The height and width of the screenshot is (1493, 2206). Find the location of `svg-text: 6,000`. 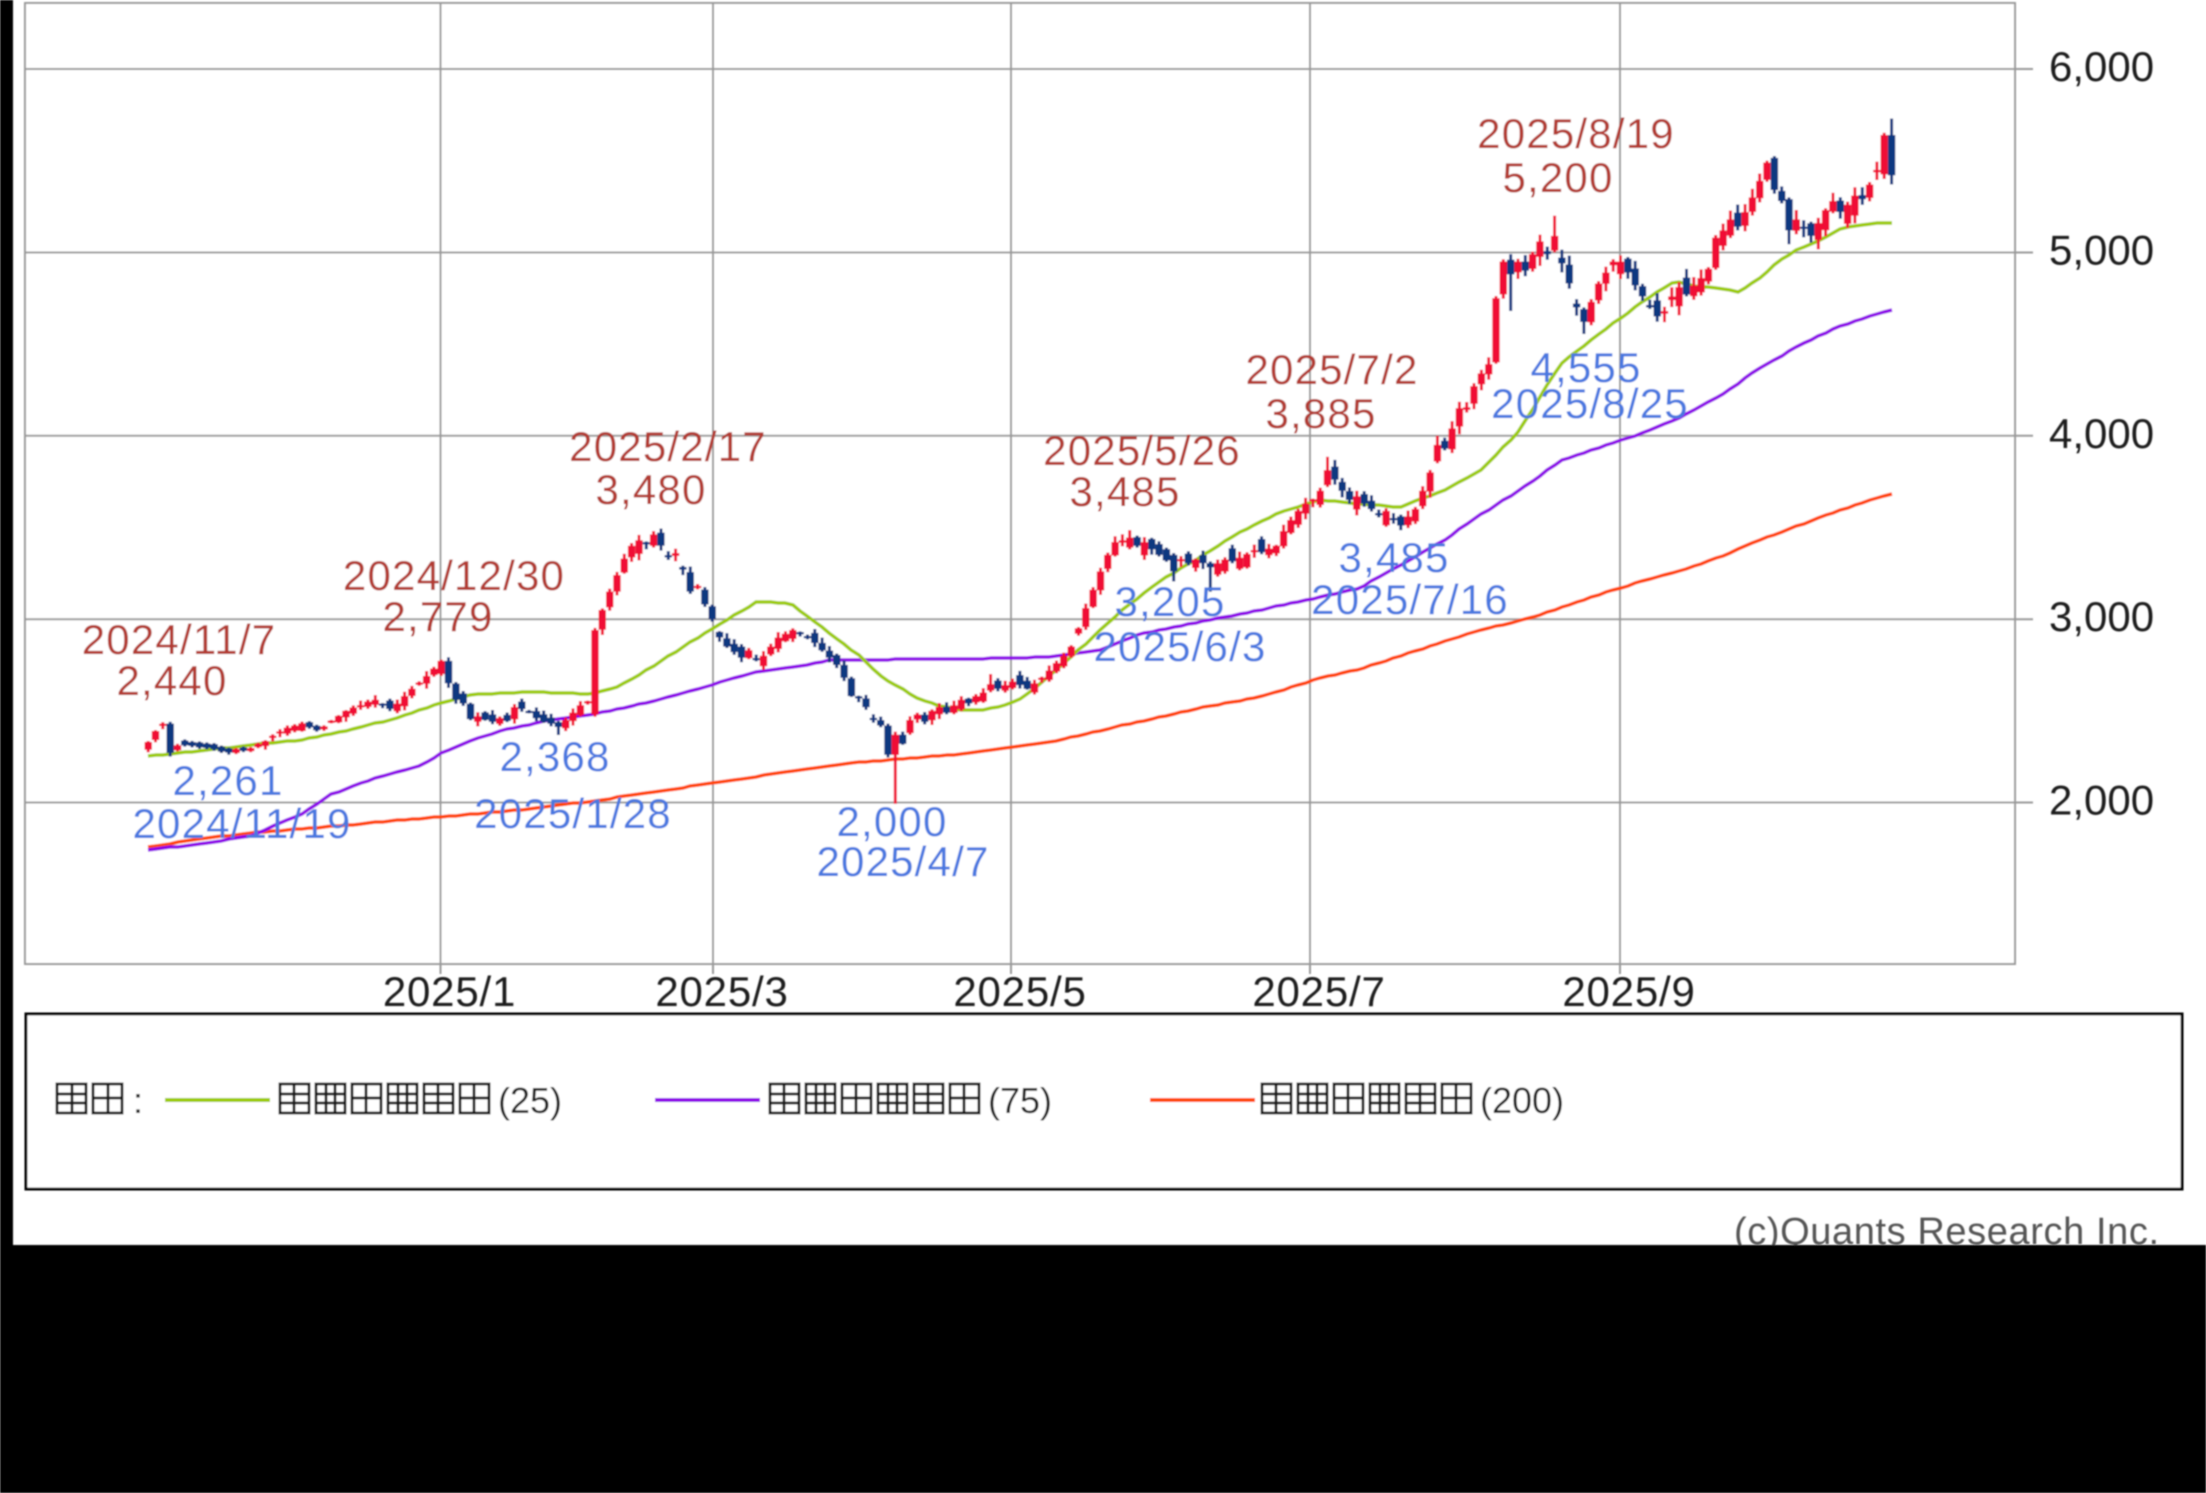

svg-text: 6,000 is located at coordinates (2101, 66).